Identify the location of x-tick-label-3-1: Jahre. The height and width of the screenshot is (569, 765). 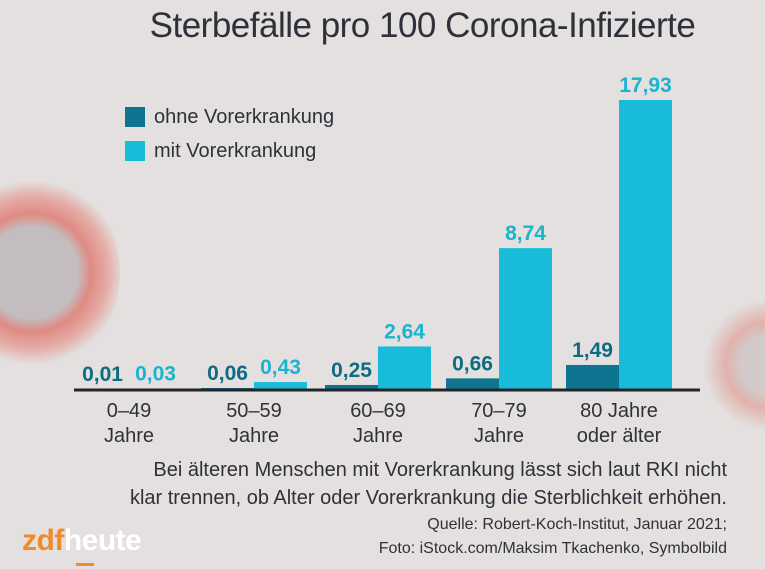
(499, 436).